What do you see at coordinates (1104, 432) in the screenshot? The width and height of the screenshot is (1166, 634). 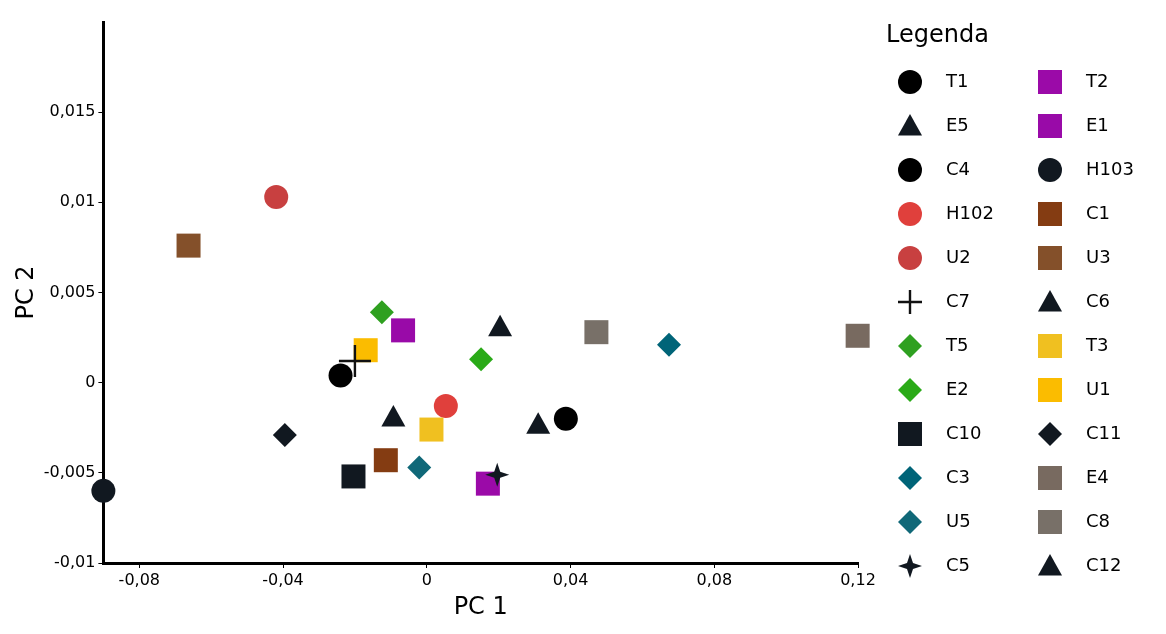 I see `legend-label: C11` at bounding box center [1104, 432].